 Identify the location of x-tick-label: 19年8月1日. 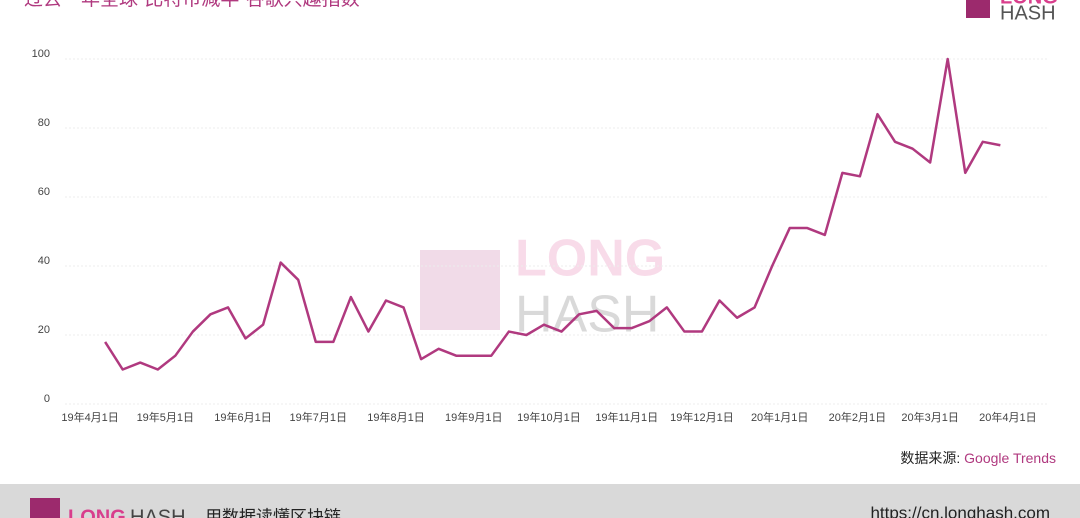
(395, 417).